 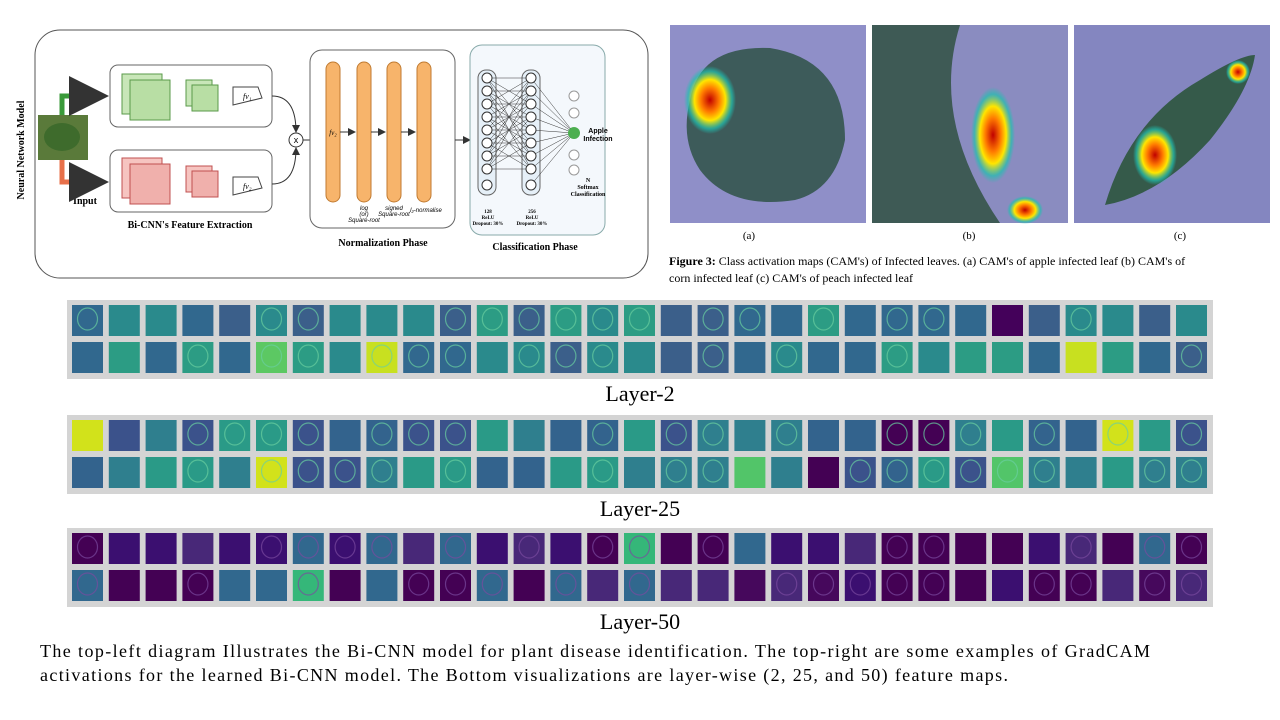 I want to click on connector, so click(x=285, y=166).